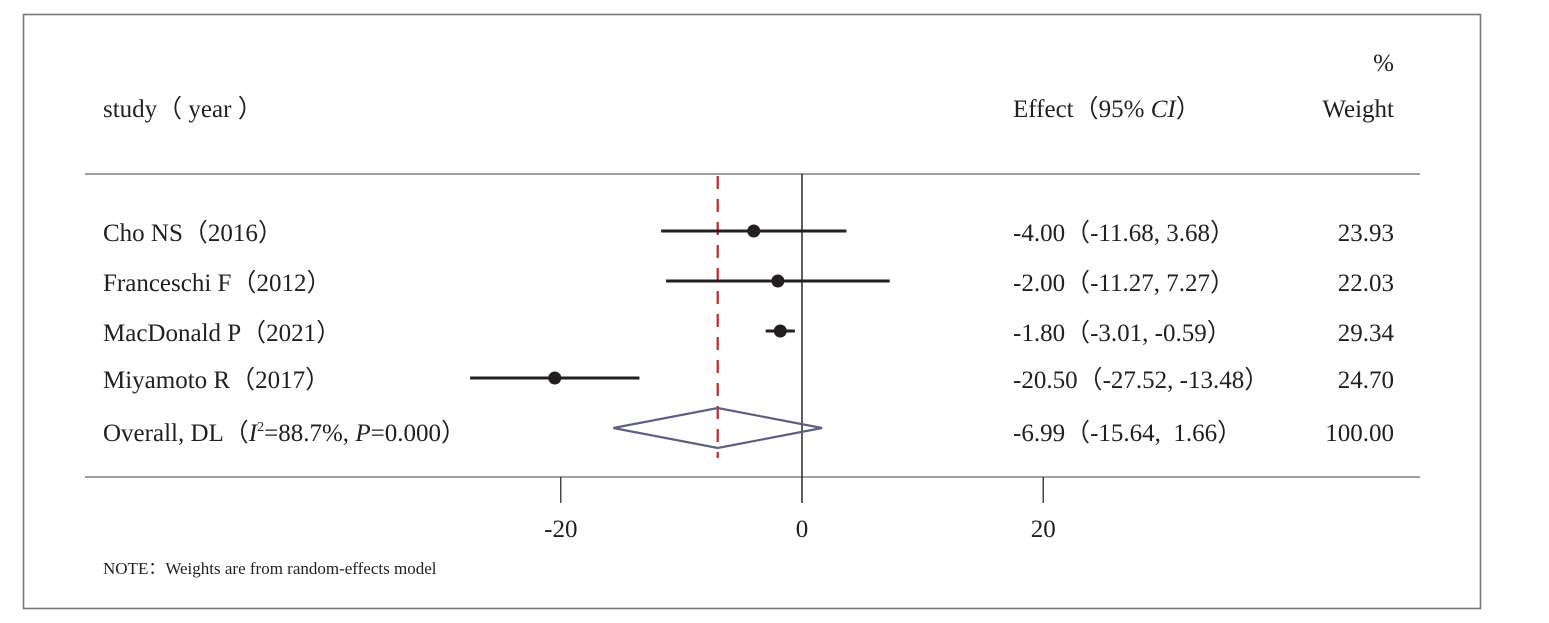 The height and width of the screenshot is (623, 1549). I want to click on header-effect-ci: CI, so click(1164, 109).